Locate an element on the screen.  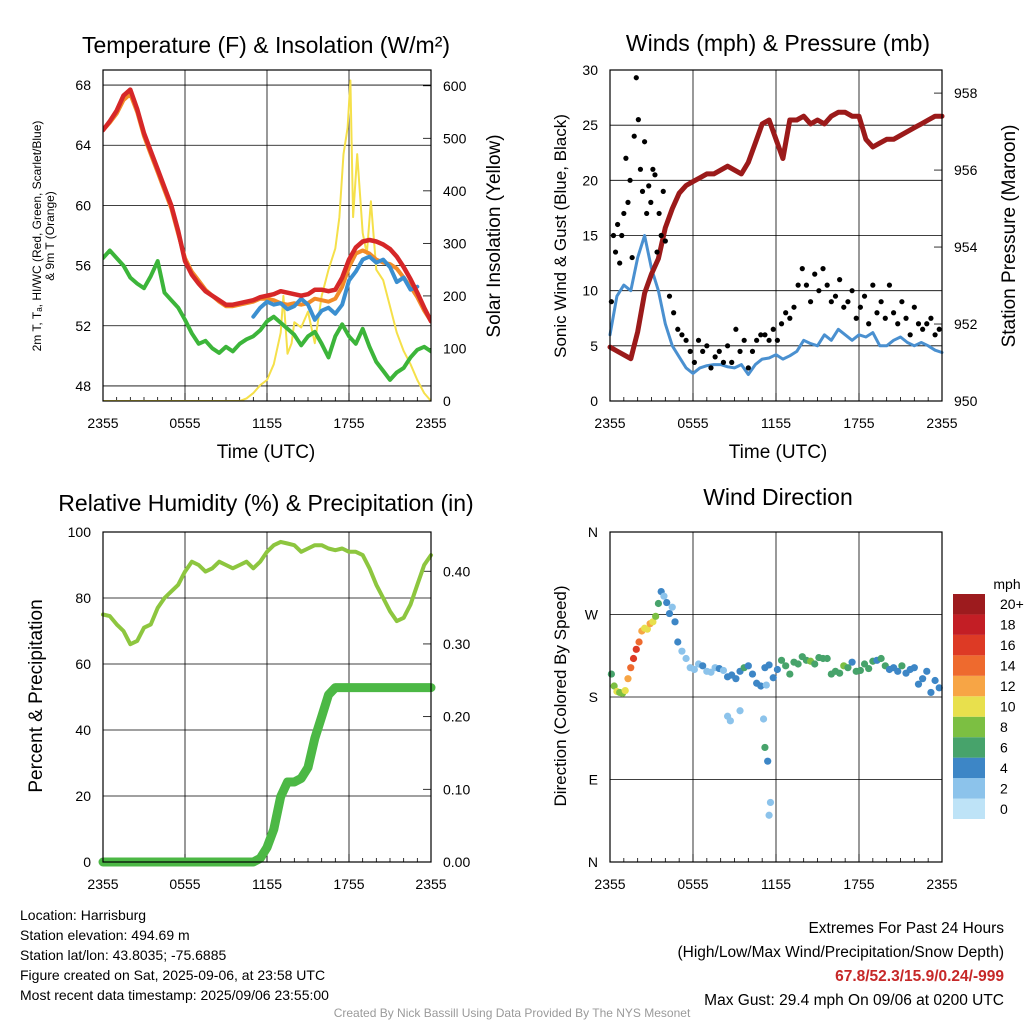
rh-x-tick-label: 0555 is located at coordinates (184, 884).